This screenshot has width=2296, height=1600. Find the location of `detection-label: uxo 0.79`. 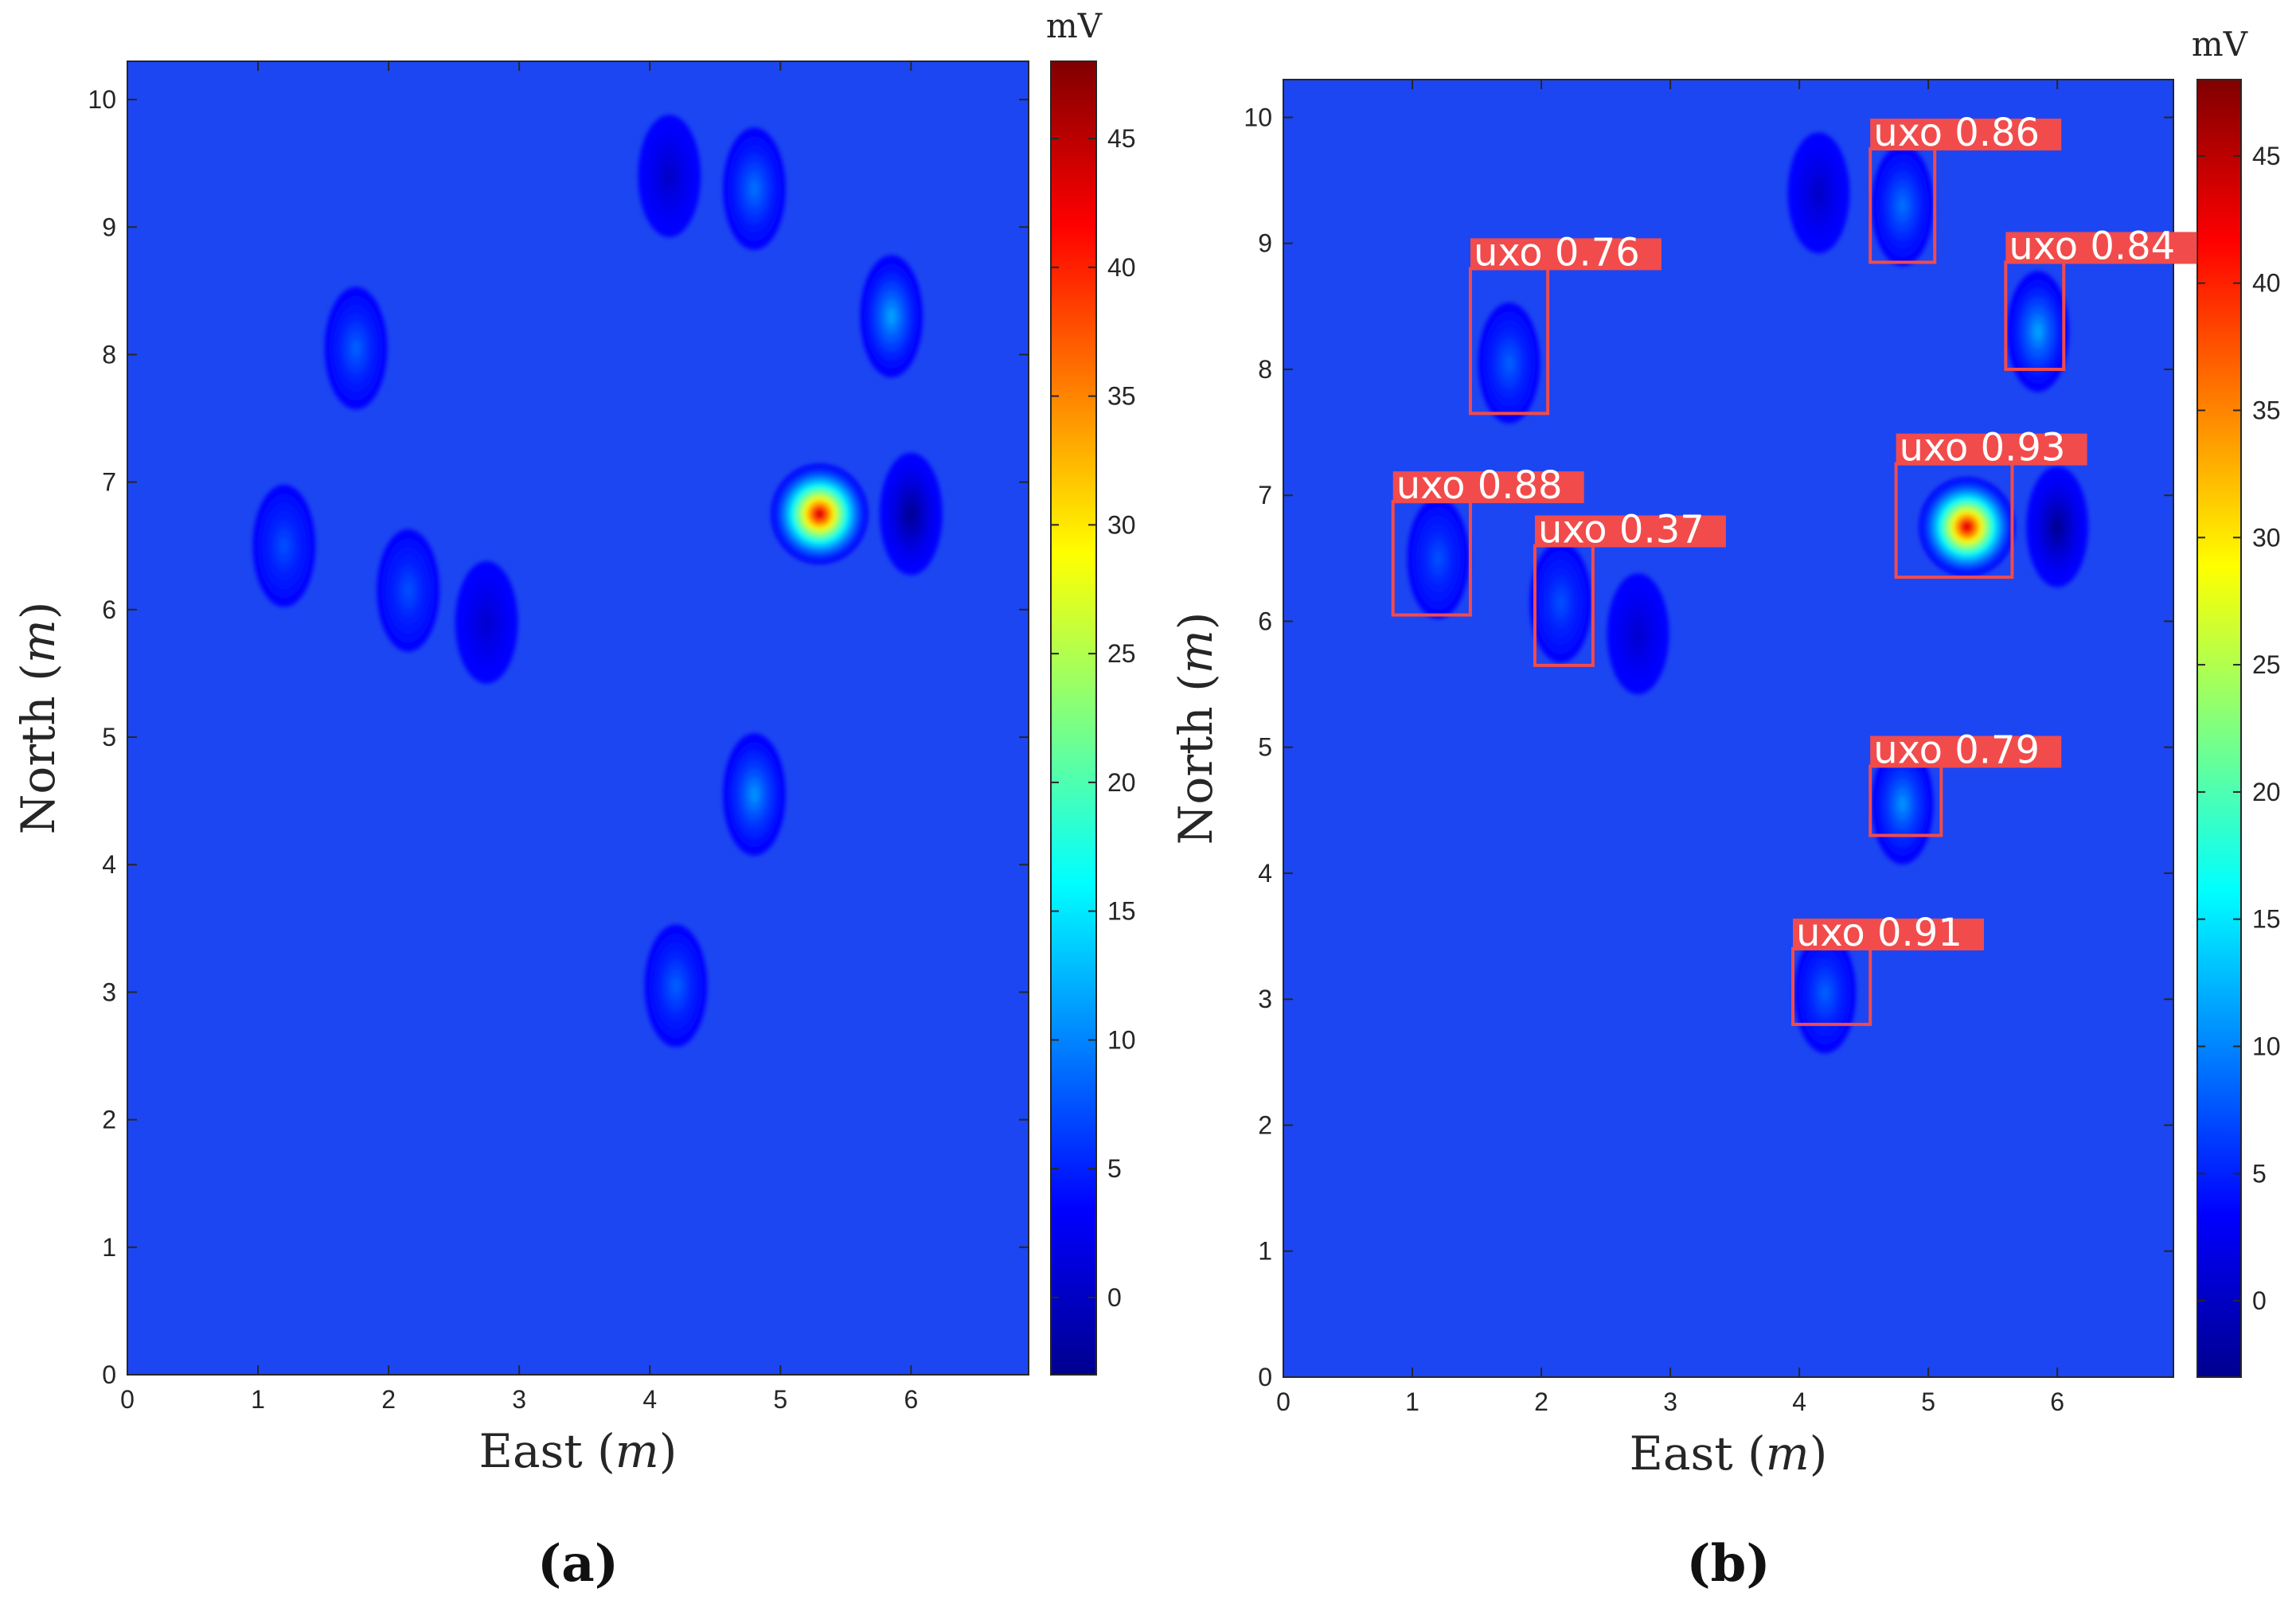

detection-label: uxo 0.79 is located at coordinates (1956, 750).